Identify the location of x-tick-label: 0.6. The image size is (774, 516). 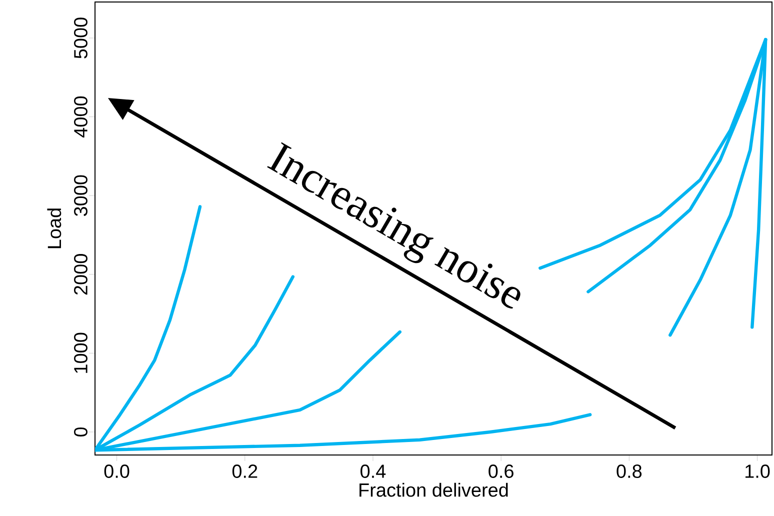
(501, 471).